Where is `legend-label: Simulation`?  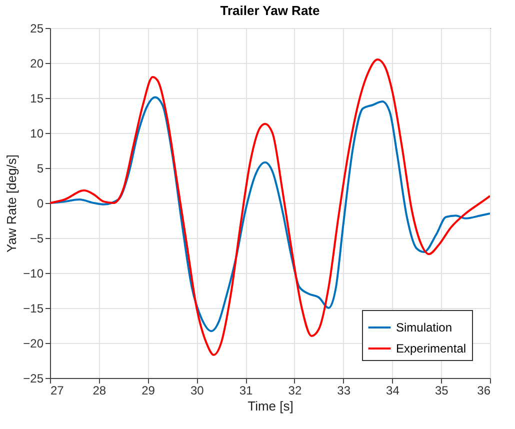
legend-label: Simulation is located at coordinates (424, 327).